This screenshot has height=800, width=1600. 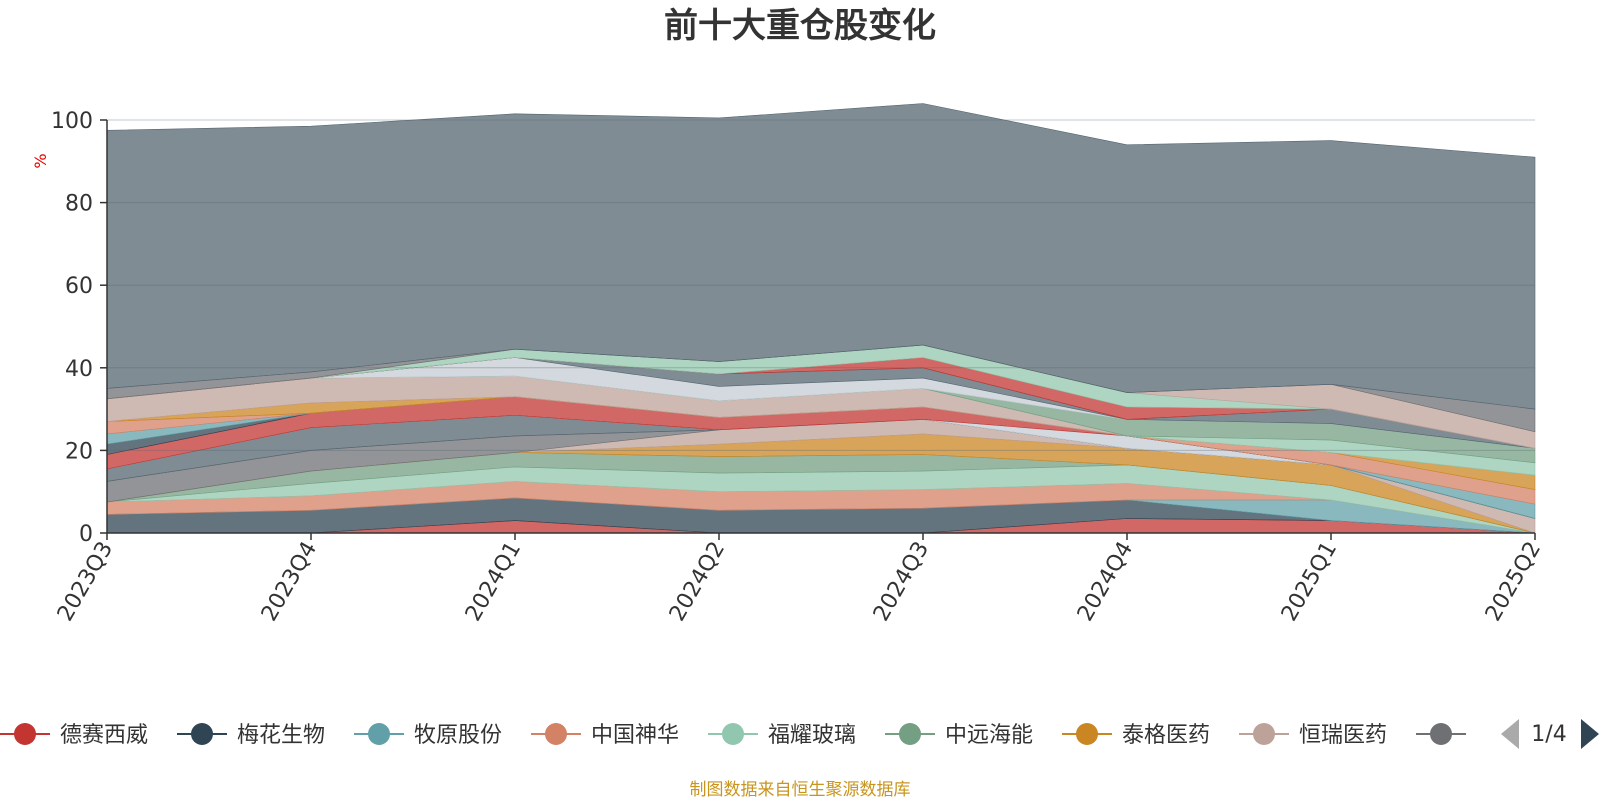 I want to click on x-tick-label: 2024Q3, so click(x=901, y=582).